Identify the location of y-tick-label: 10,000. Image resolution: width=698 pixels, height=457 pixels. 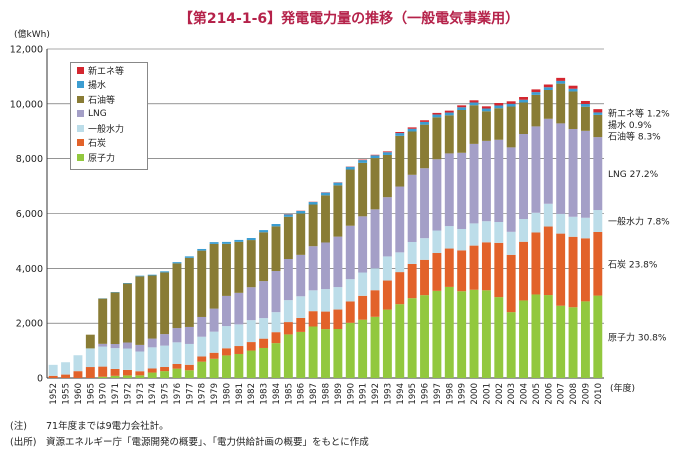
(26, 104).